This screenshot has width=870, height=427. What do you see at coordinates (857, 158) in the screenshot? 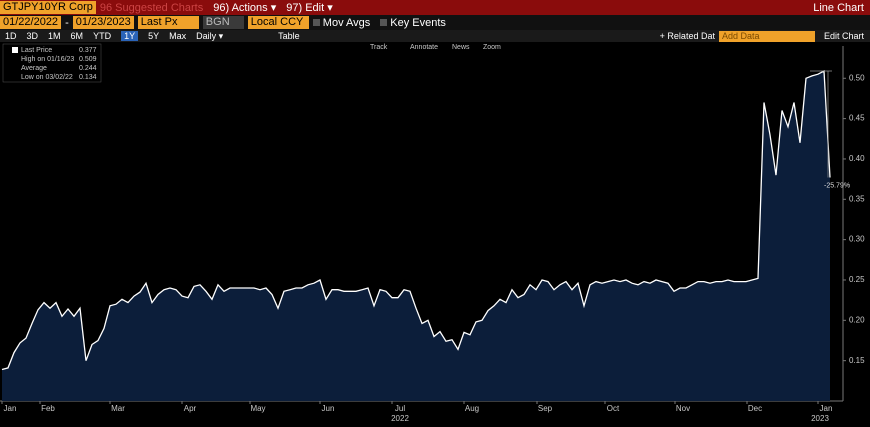
I see `y-tick-label: 0.40` at bounding box center [857, 158].